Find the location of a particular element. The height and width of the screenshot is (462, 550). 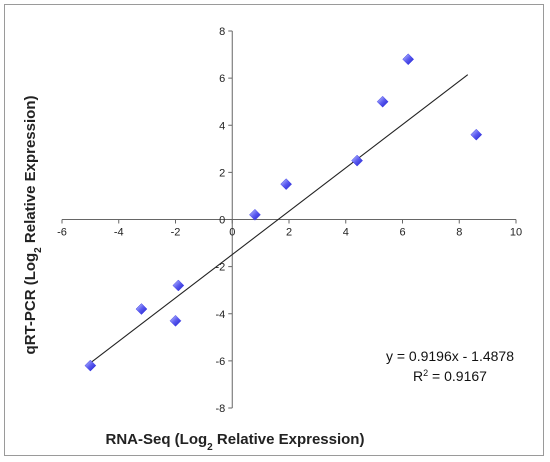

y-tick-label: 6 is located at coordinates (222, 79).